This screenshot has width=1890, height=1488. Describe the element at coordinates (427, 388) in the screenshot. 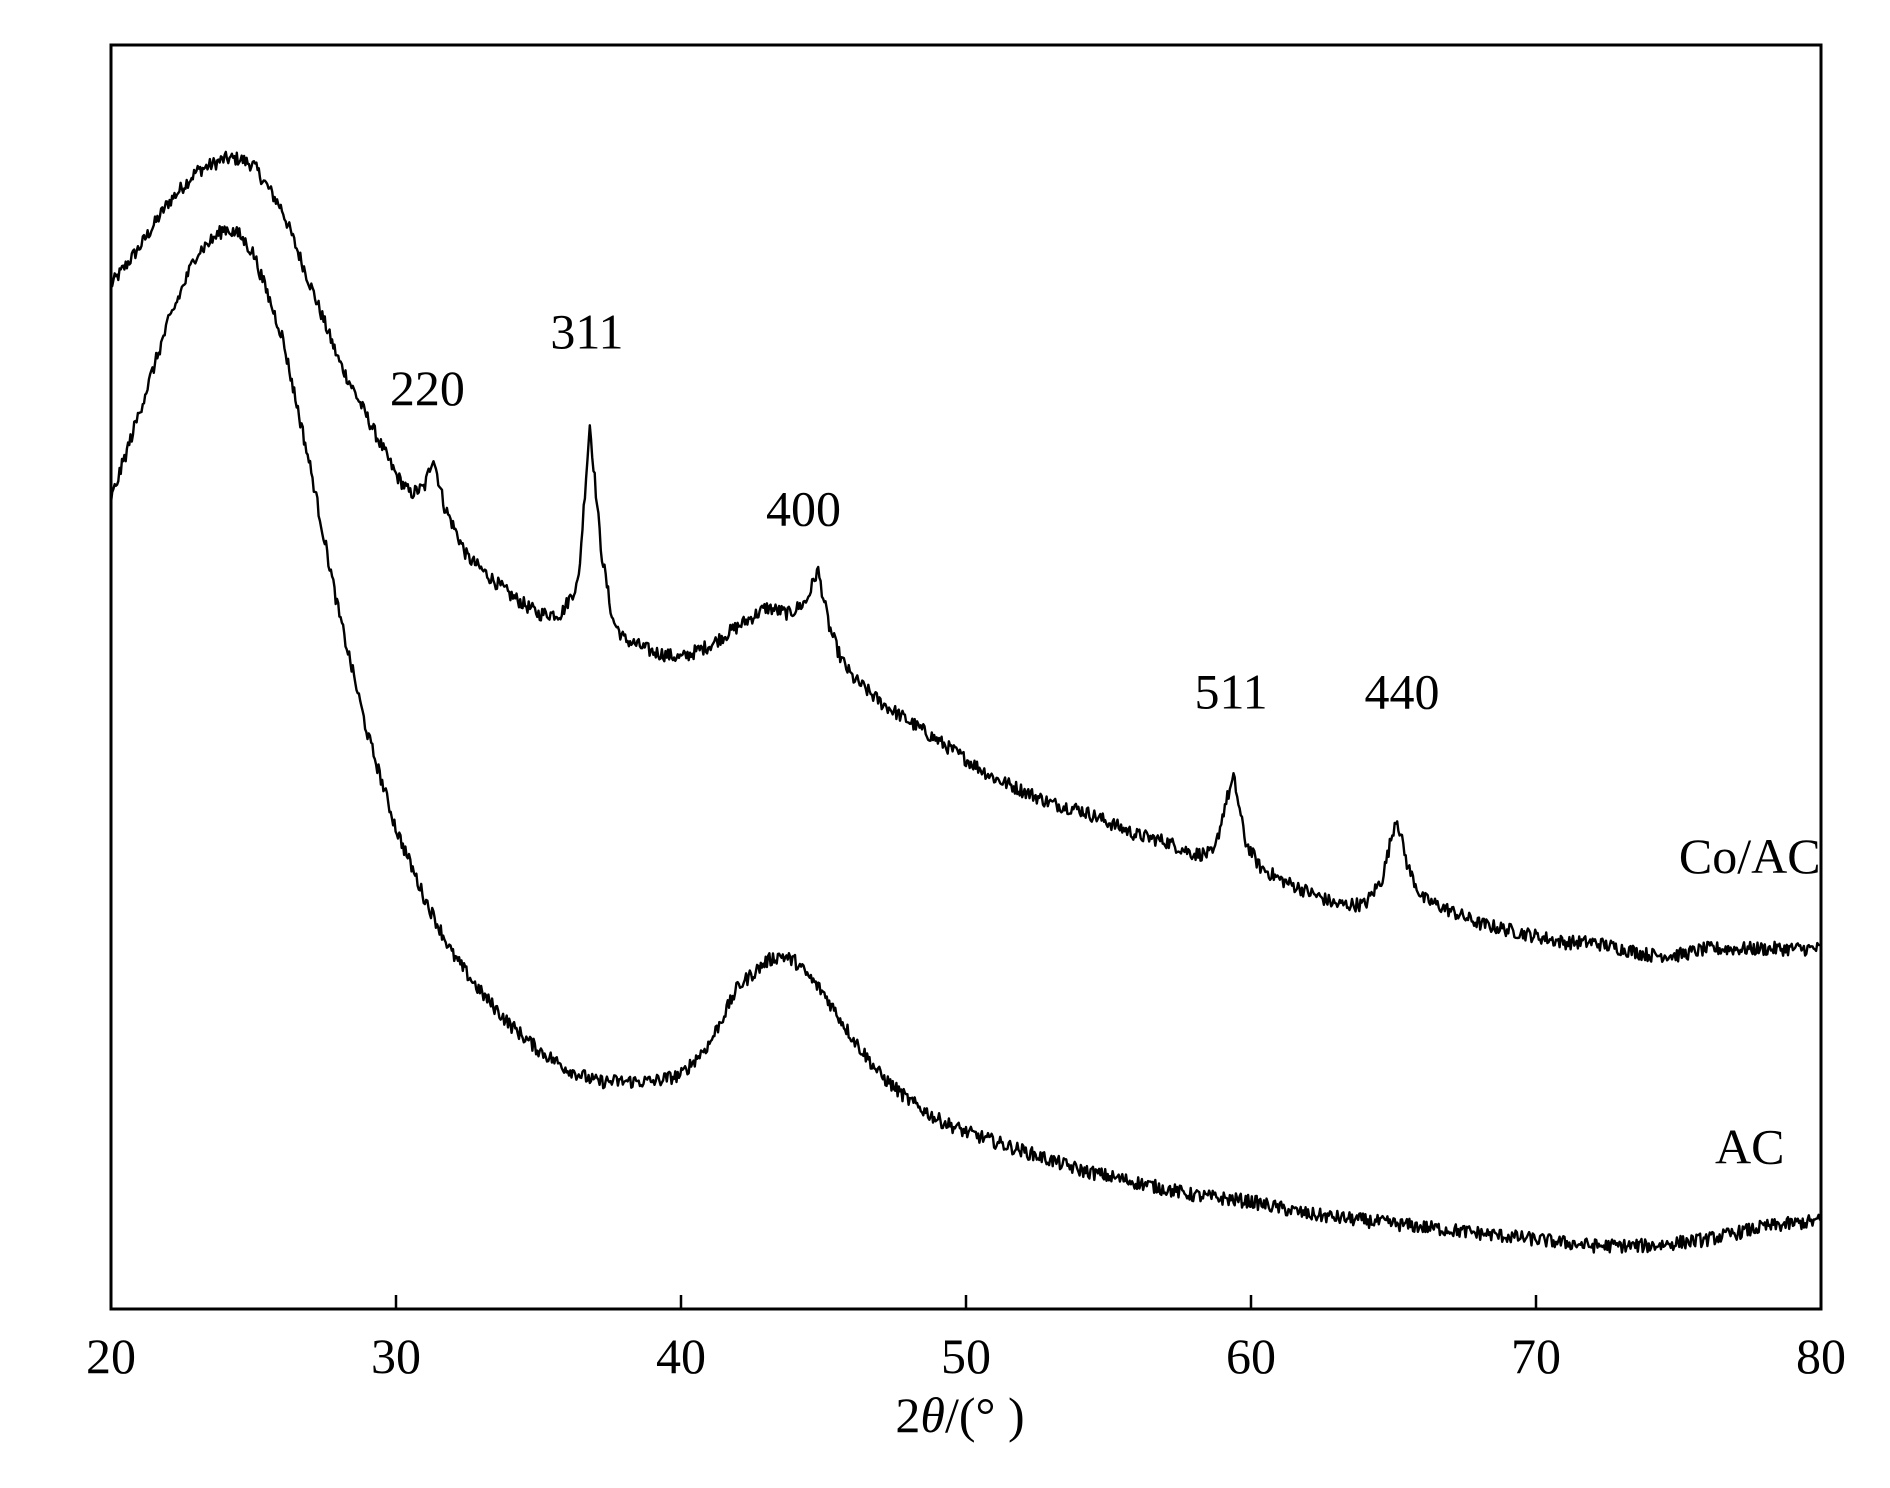

I see `peak-label: 220` at that location.